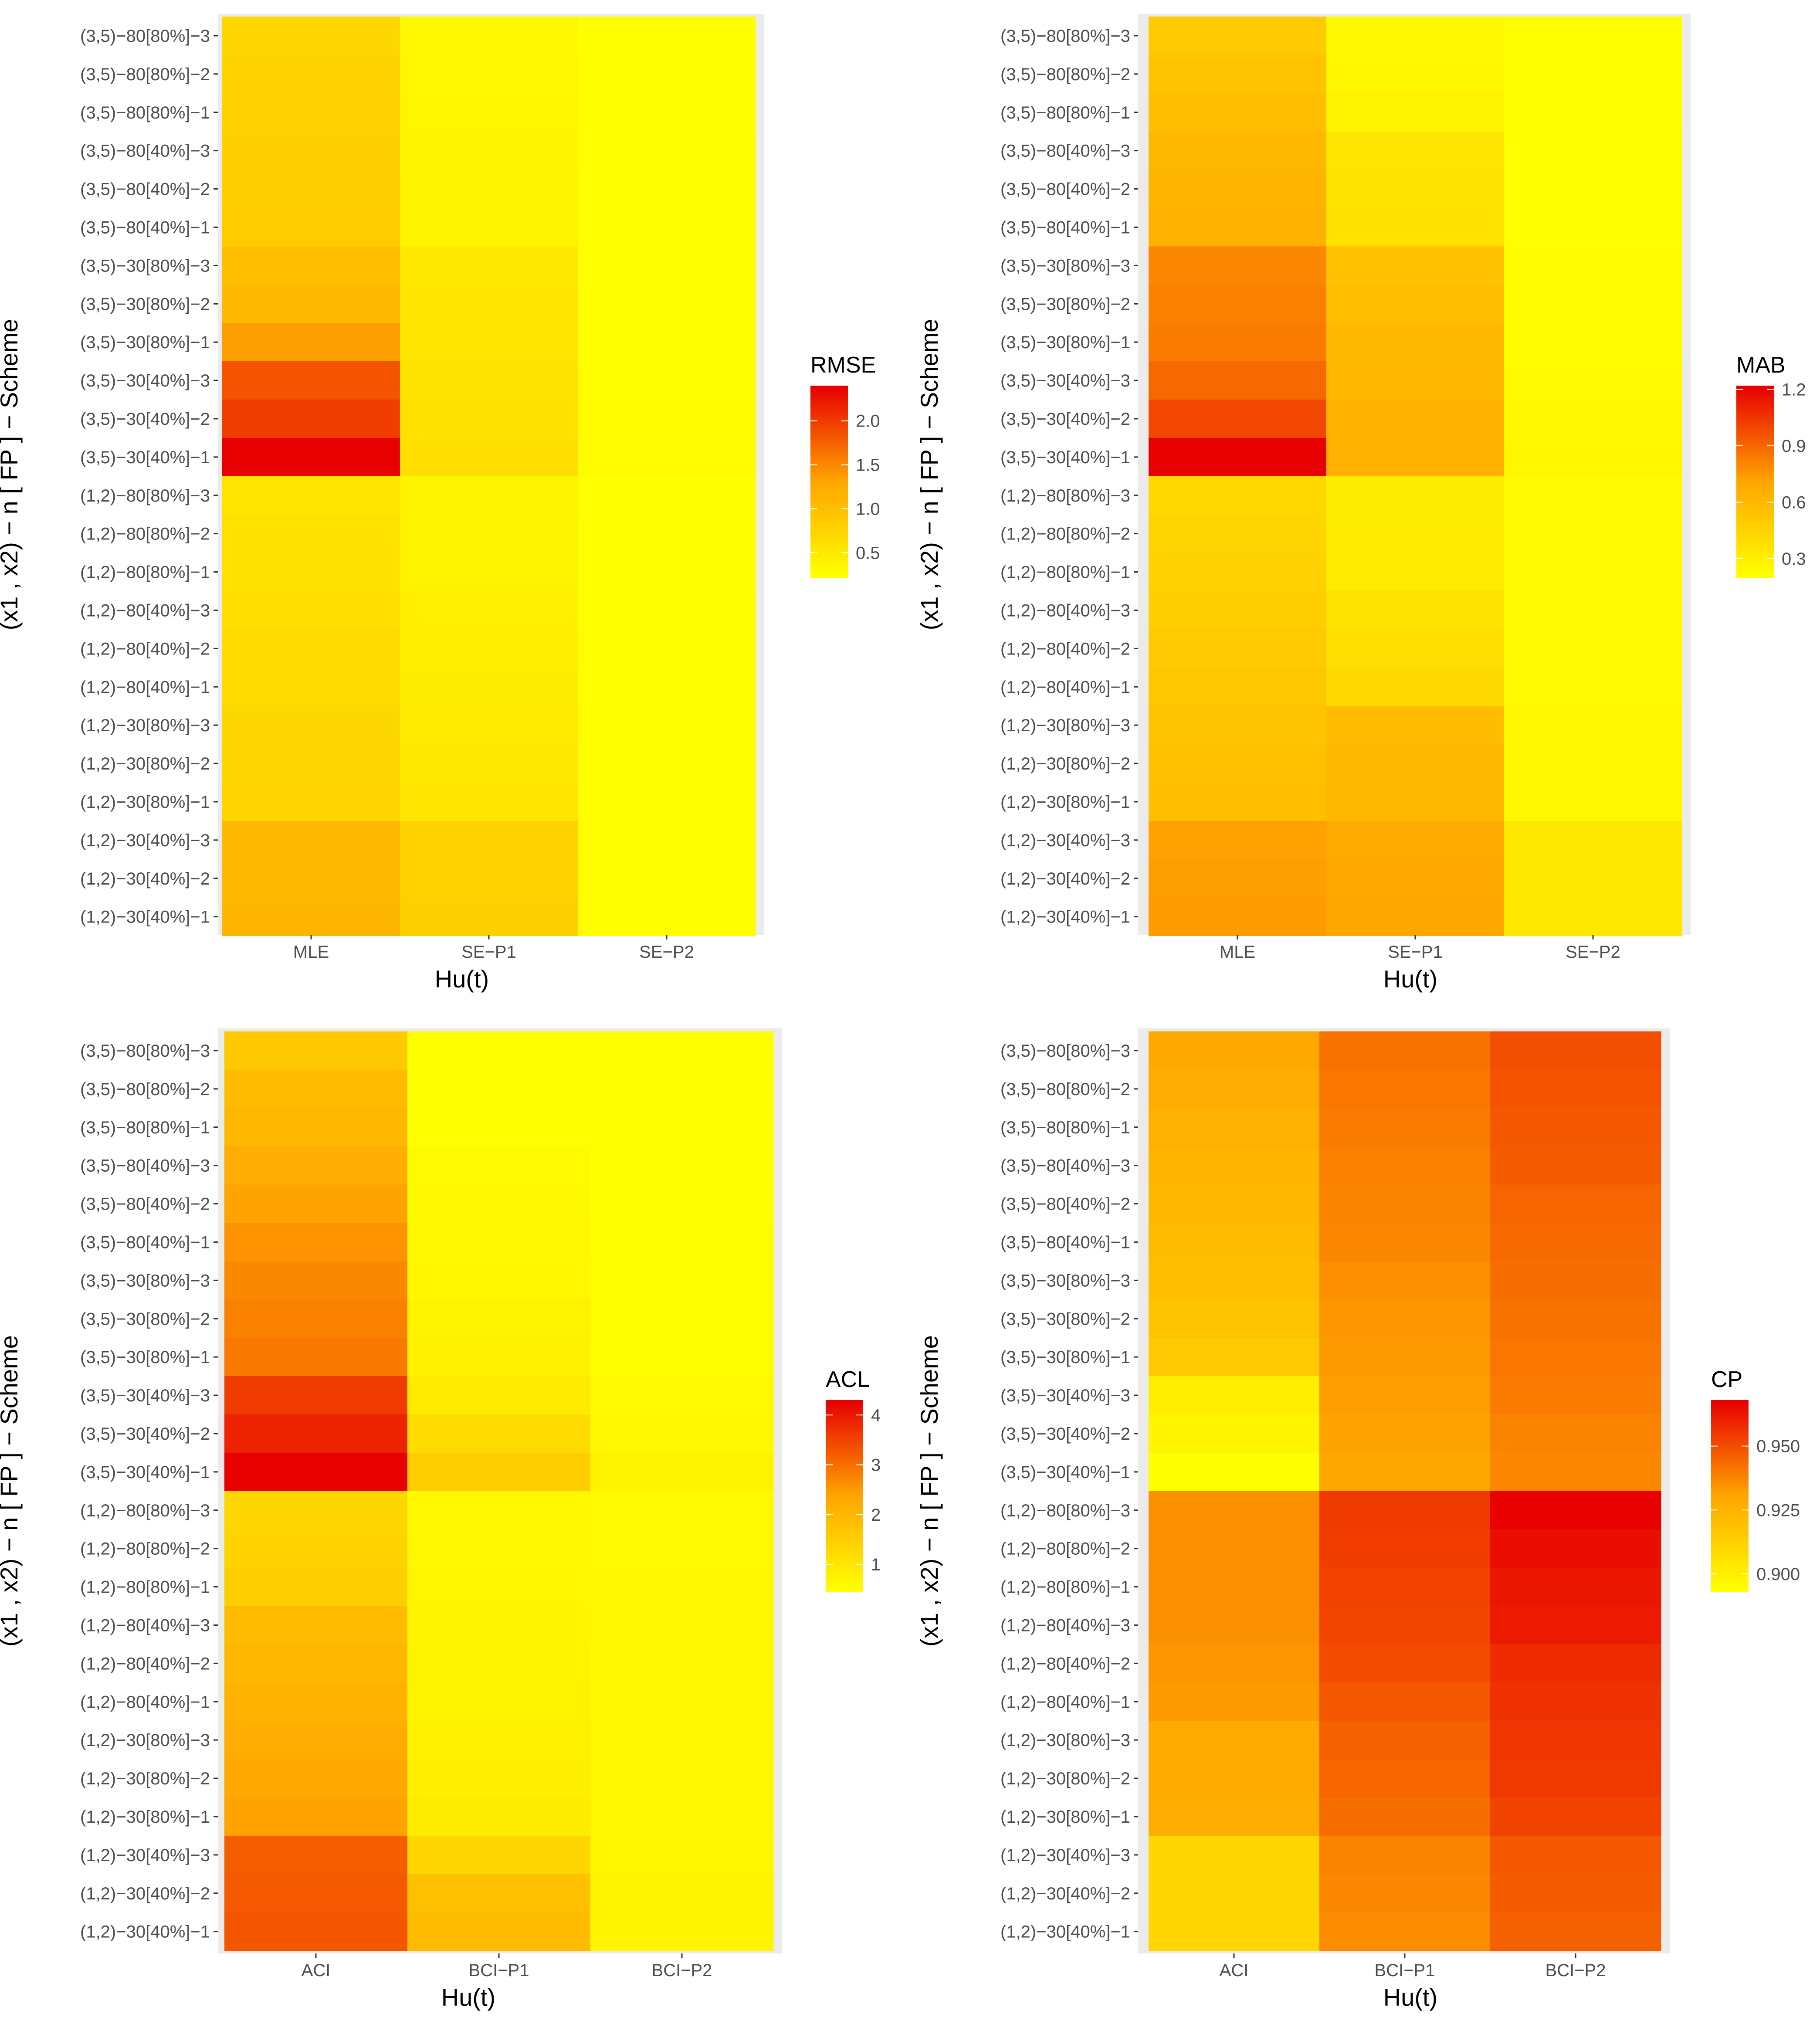  I want to click on legend-tick-label: 0.950, so click(1778, 1447).